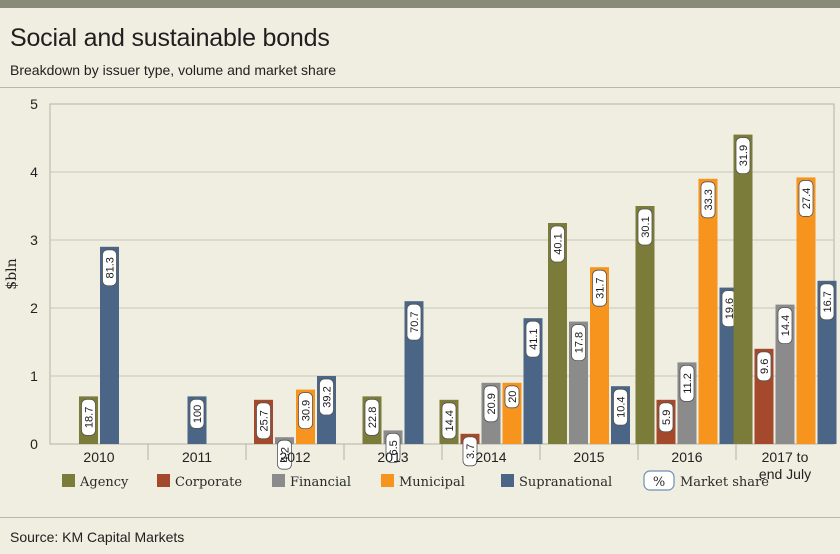 The image size is (840, 554). Describe the element at coordinates (170, 38) in the screenshot. I see `chart-title: Social and sustainable bonds` at that location.